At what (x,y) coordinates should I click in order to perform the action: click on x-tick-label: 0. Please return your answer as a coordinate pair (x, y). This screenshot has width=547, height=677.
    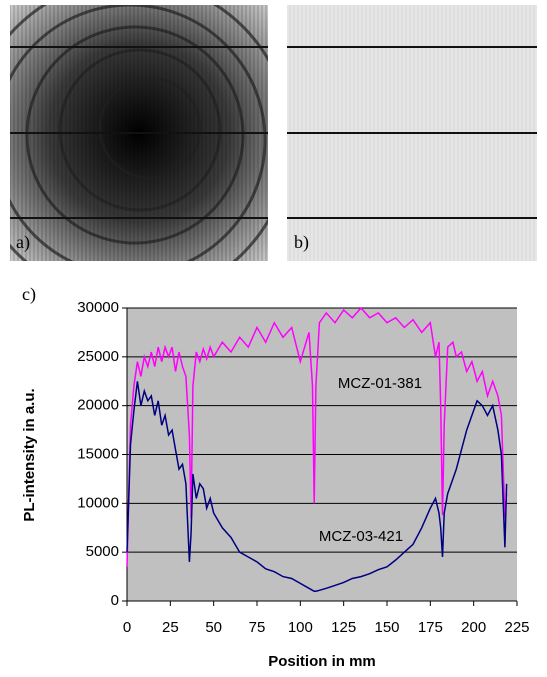
    Looking at the image, I should click on (127, 627).